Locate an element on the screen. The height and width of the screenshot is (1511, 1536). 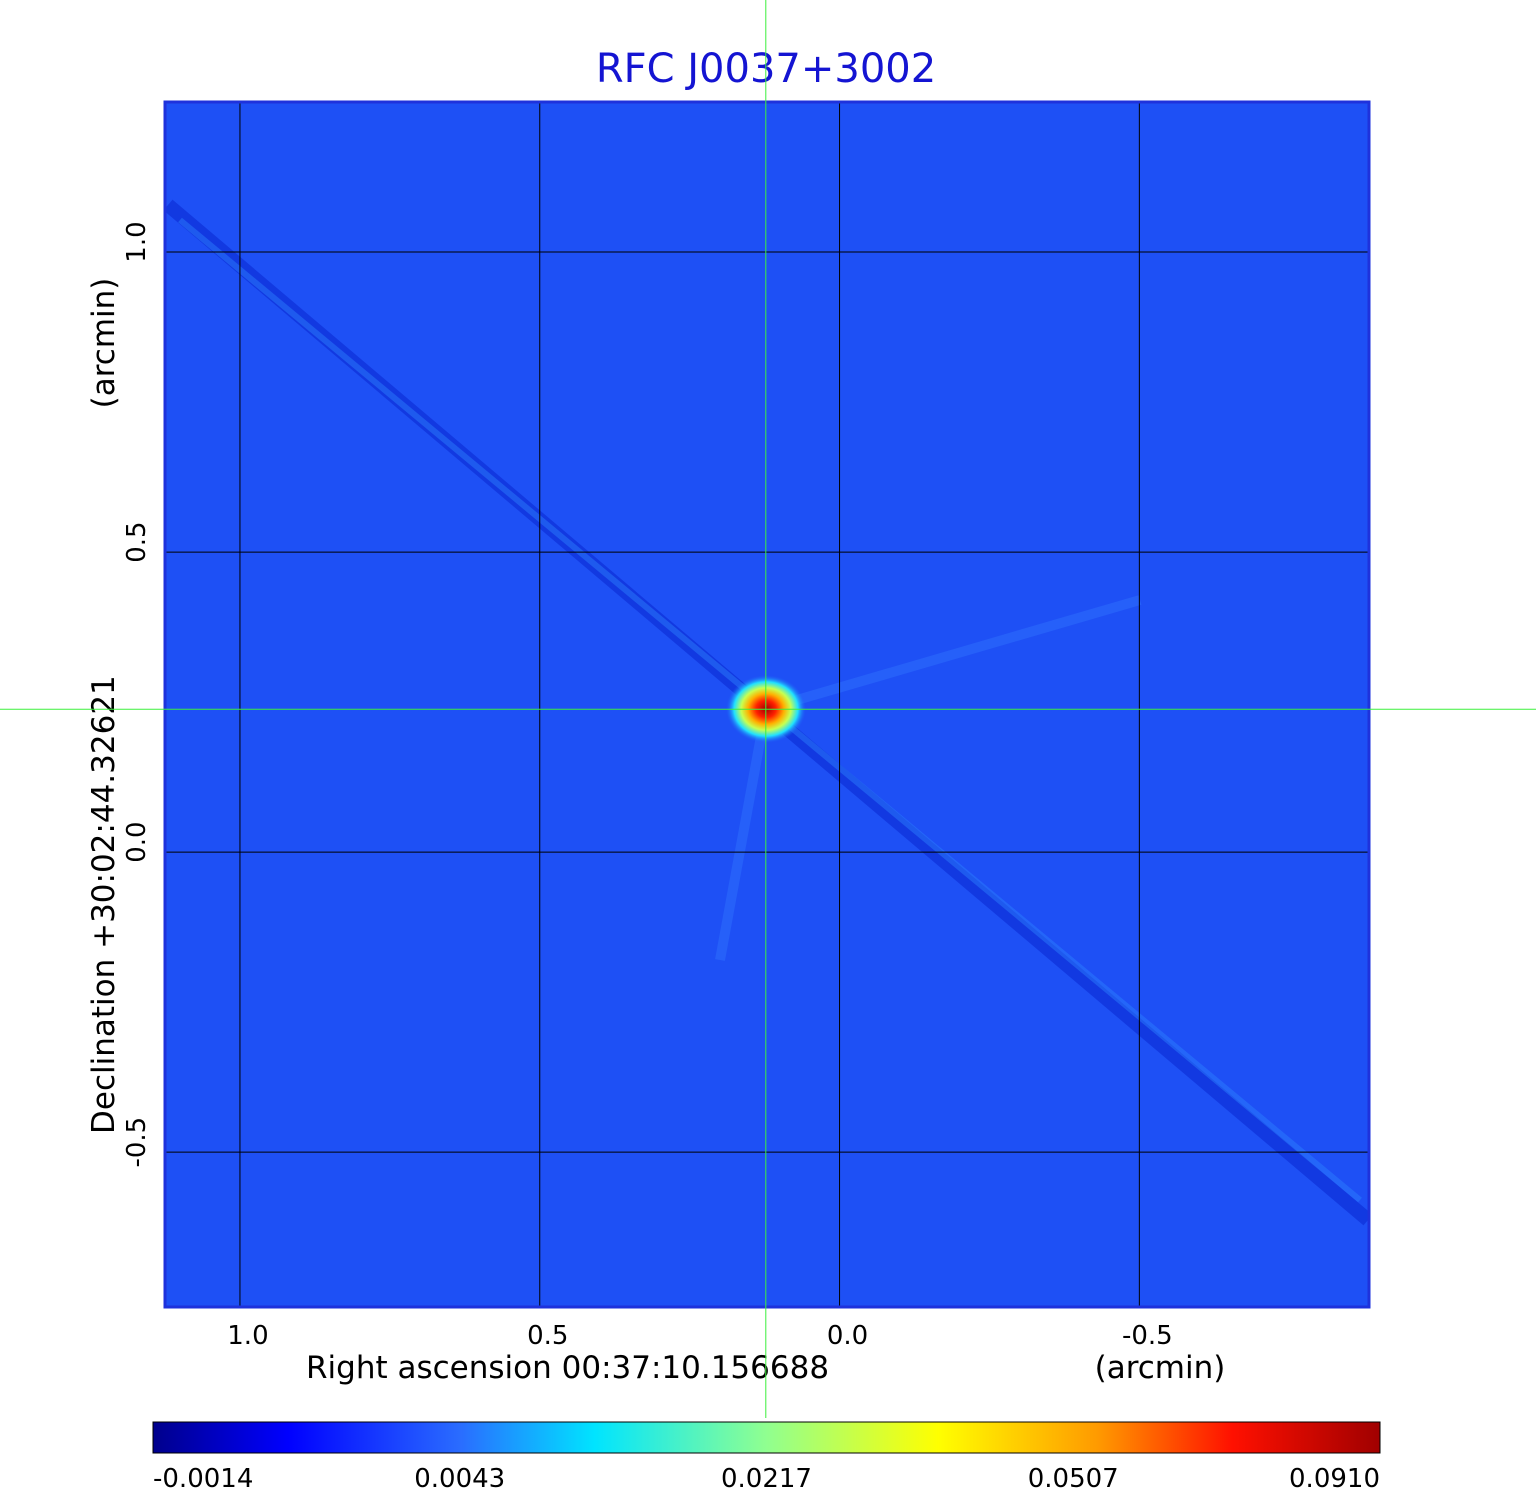
colorbar-tick-label: 0.0217 is located at coordinates (766, 1479).